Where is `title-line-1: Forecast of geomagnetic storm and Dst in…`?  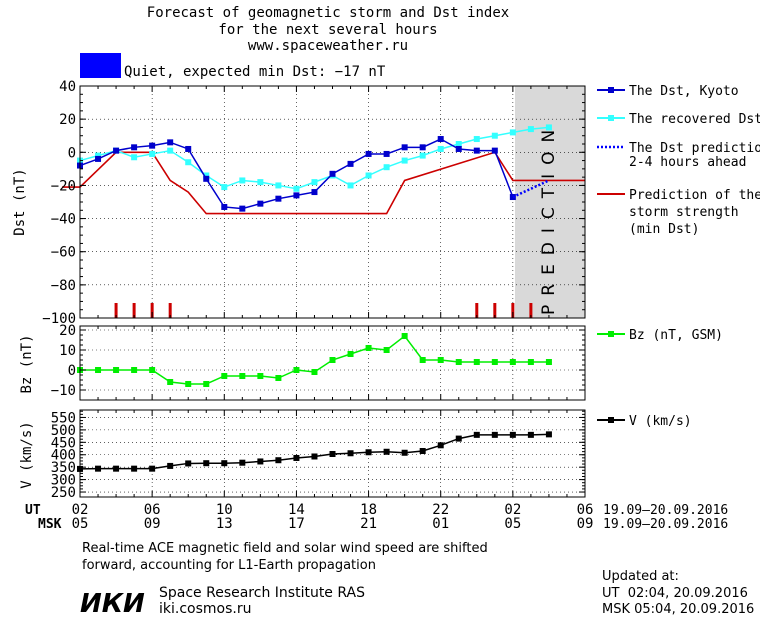
title-line-1: Forecast of geomagnetic storm and Dst in… is located at coordinates (328, 13).